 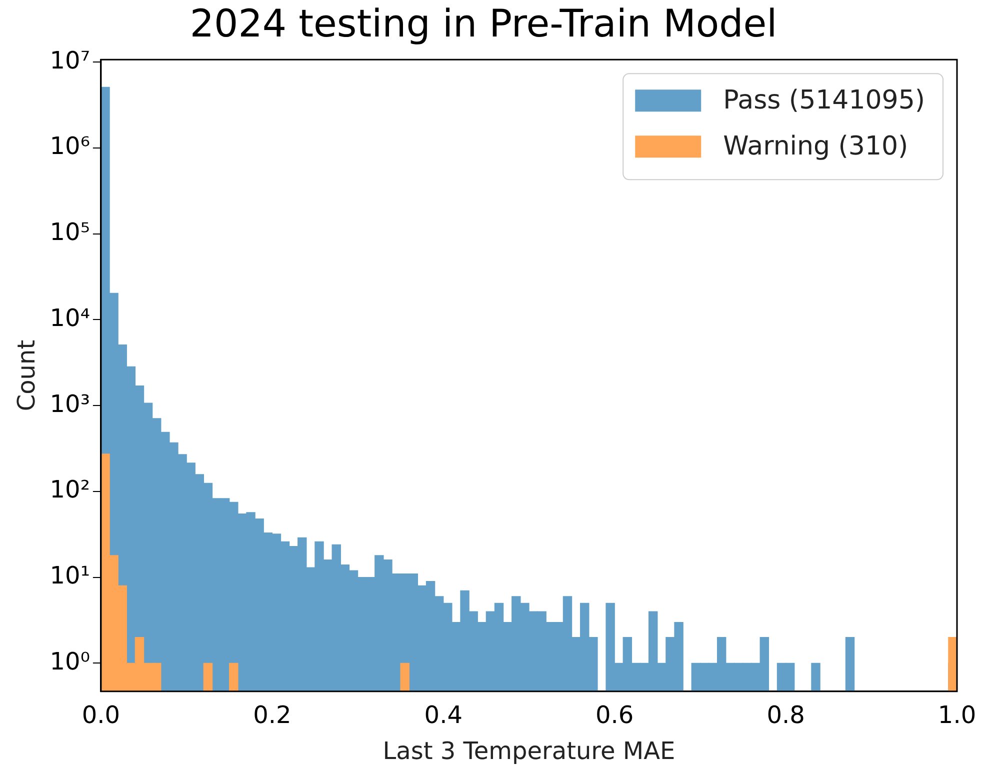 What do you see at coordinates (70, 146) in the screenshot?
I see `y-tick-label: 10⁶` at bounding box center [70, 146].